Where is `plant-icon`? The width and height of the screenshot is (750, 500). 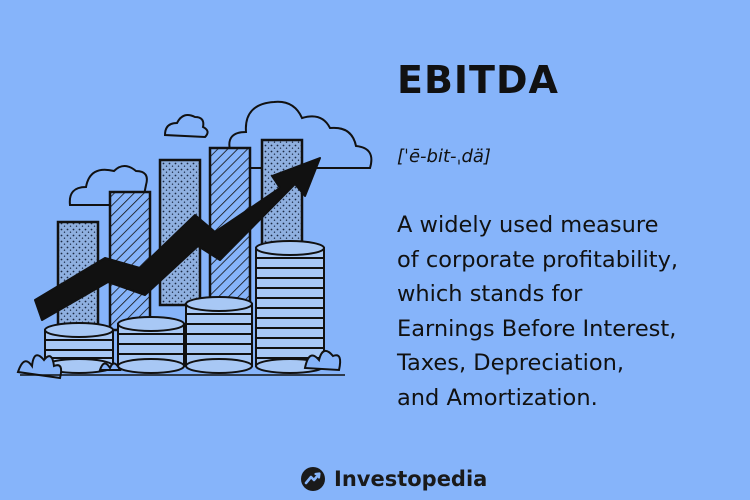
plant-icon is located at coordinates (179, 364).